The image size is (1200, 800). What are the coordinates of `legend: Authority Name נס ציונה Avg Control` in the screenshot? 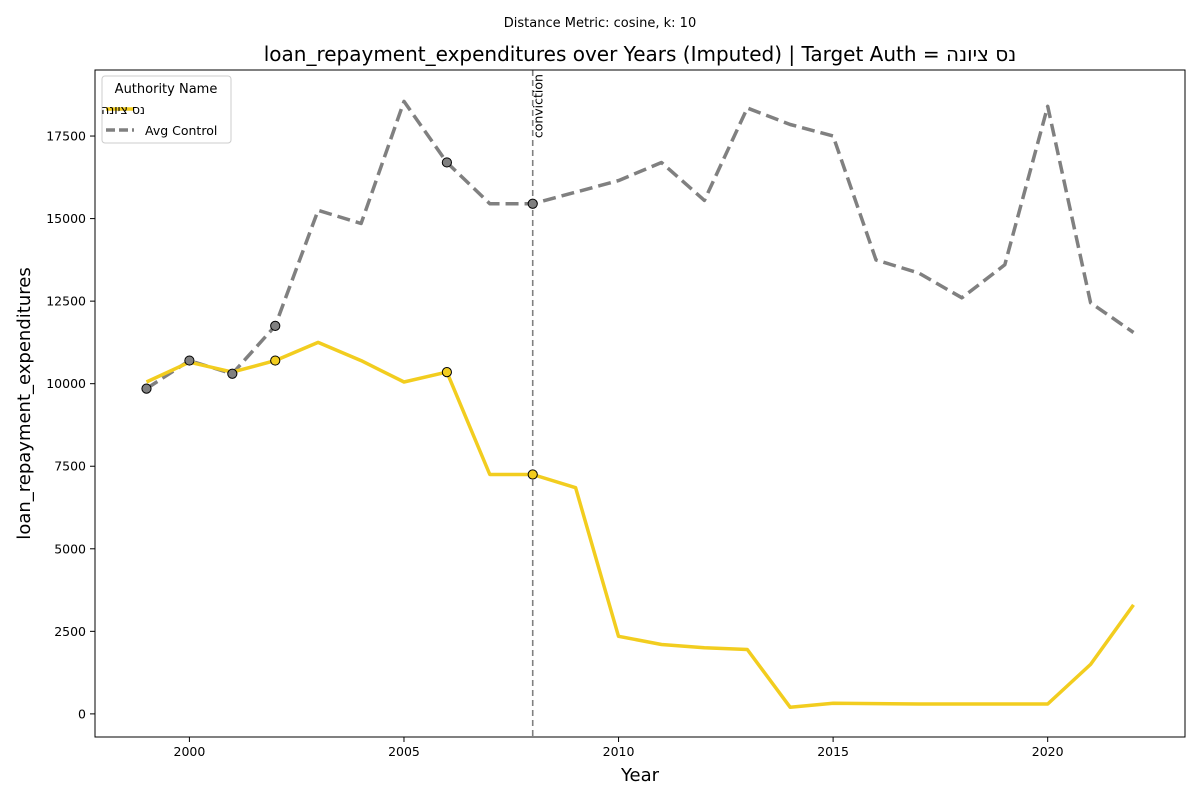 It's located at (166, 109).